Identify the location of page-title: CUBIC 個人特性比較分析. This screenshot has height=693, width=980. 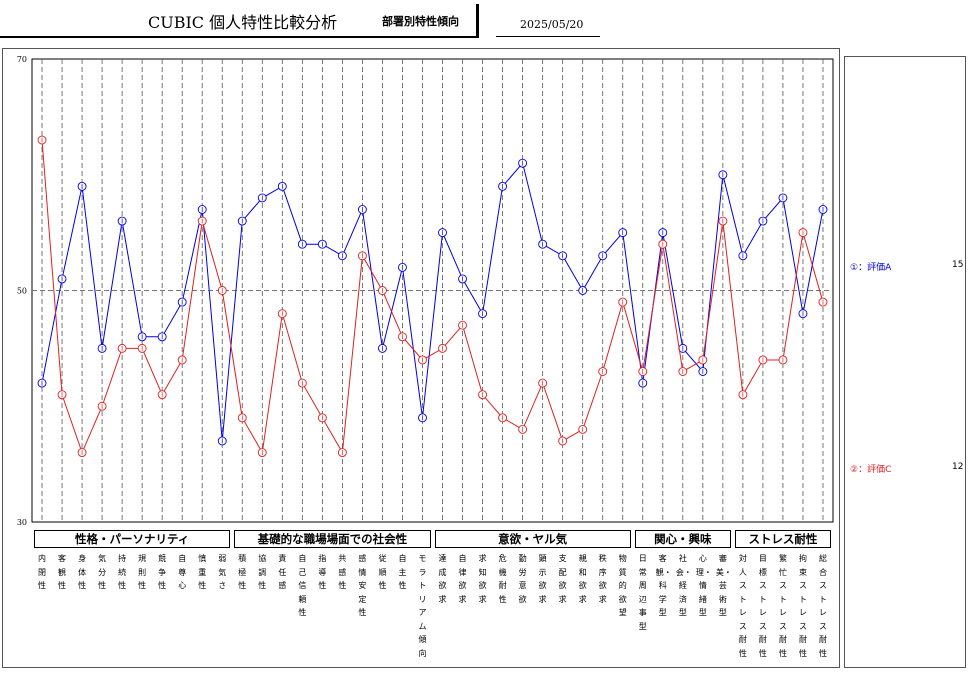
(243, 22).